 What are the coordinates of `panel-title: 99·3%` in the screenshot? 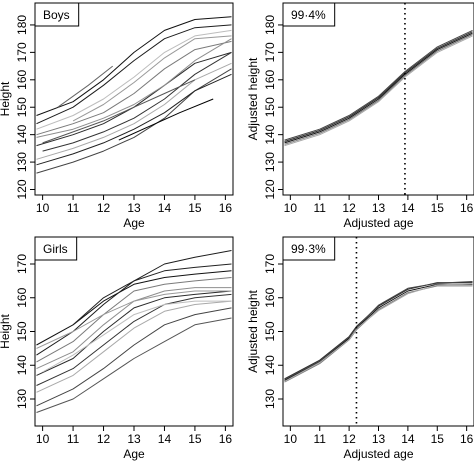 It's located at (308, 249).